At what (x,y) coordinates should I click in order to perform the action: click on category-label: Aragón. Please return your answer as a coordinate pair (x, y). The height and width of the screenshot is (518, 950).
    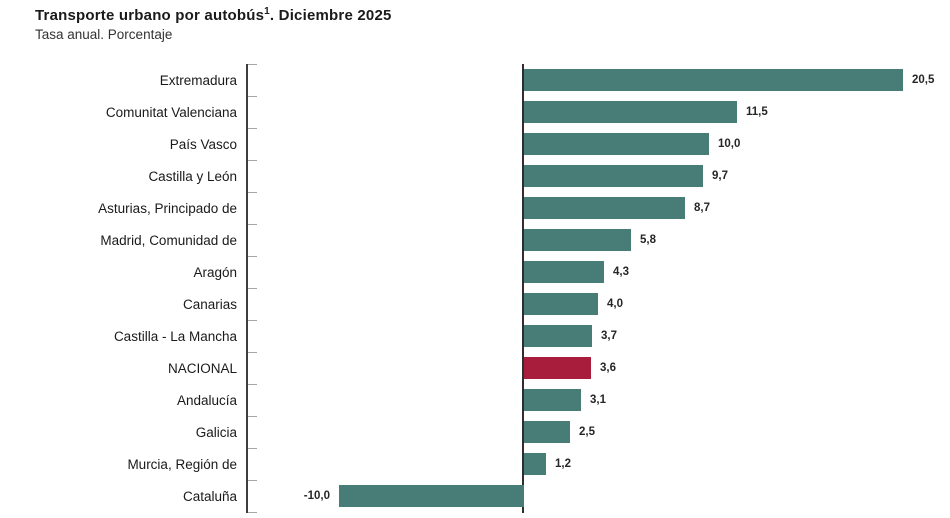
    Looking at the image, I should click on (215, 272).